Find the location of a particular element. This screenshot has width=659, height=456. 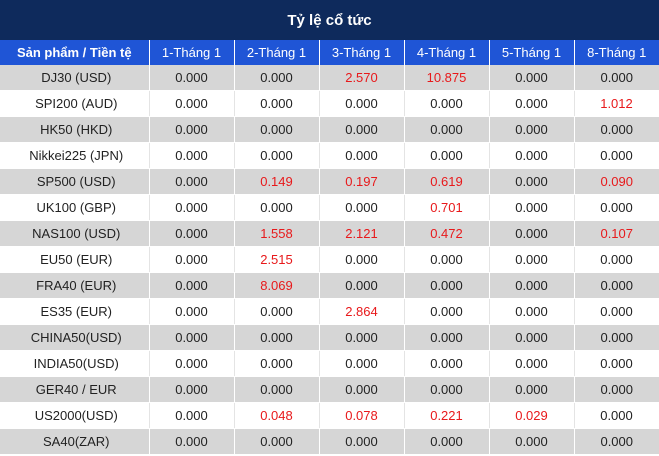

header-product: Sản phẩm / Tiền tệ is located at coordinates (75, 52).